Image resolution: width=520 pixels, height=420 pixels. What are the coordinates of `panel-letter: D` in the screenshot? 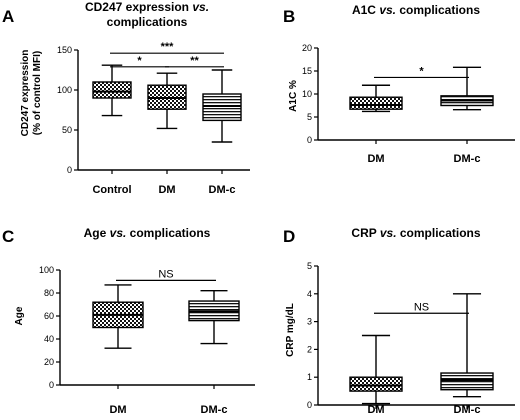 It's located at (289, 236).